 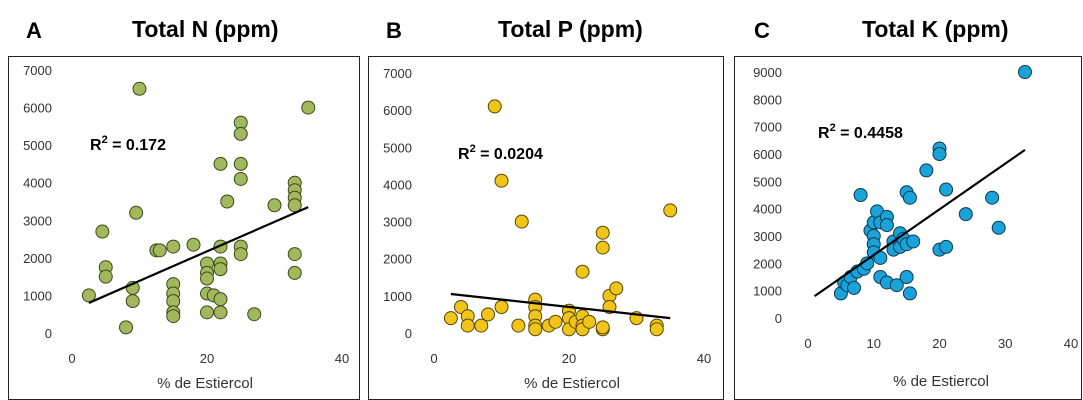 What do you see at coordinates (1005, 343) in the screenshot?
I see `x-tick-label: 30` at bounding box center [1005, 343].